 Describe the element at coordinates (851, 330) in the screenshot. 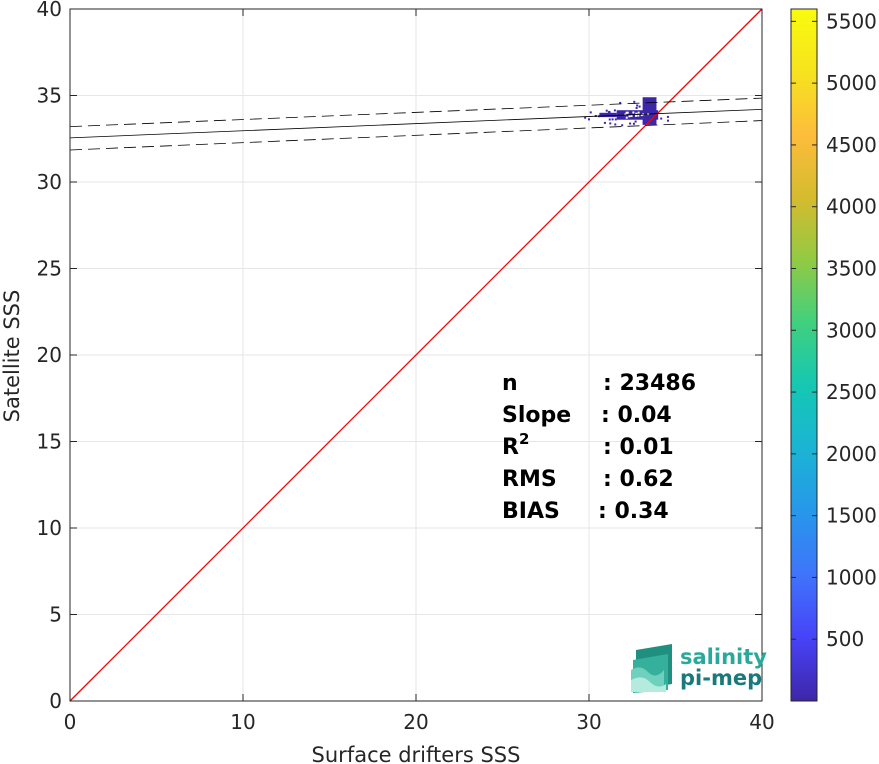

I see `colorbar-tick-label: 3000` at that location.